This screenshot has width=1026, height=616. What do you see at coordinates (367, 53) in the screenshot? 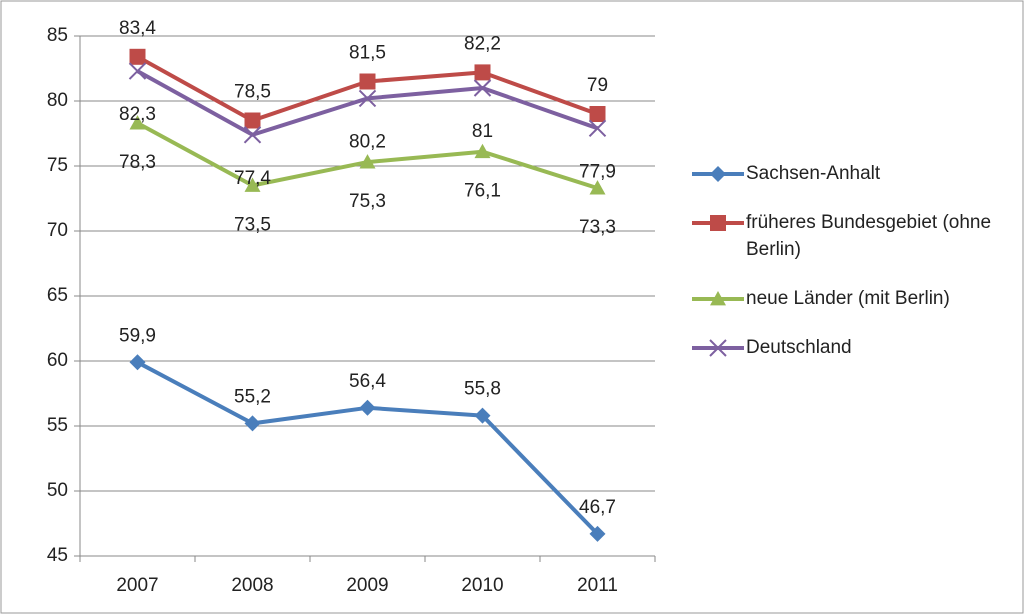
I see `data-label: 81,5` at bounding box center [367, 53].